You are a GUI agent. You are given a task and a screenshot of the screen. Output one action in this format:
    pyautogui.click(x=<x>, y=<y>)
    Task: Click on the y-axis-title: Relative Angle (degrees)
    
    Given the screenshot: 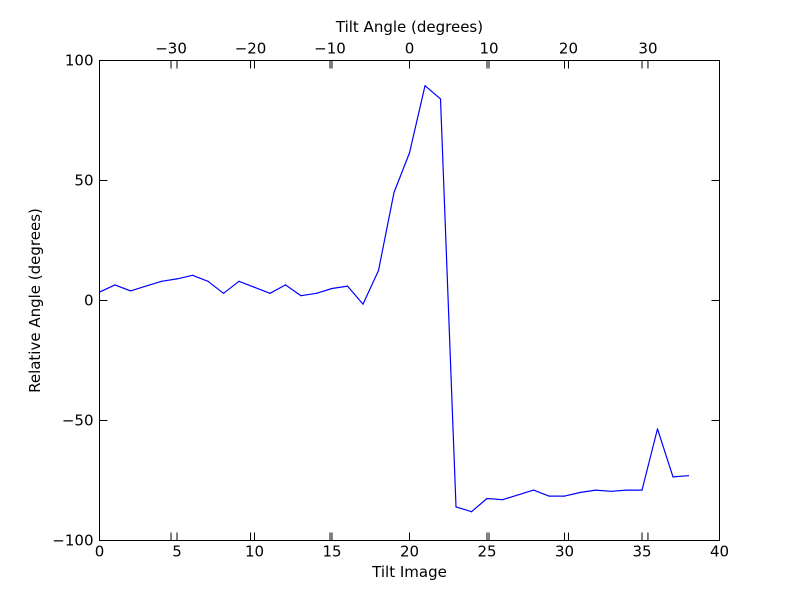 What is the action you would take?
    pyautogui.click(x=35, y=300)
    